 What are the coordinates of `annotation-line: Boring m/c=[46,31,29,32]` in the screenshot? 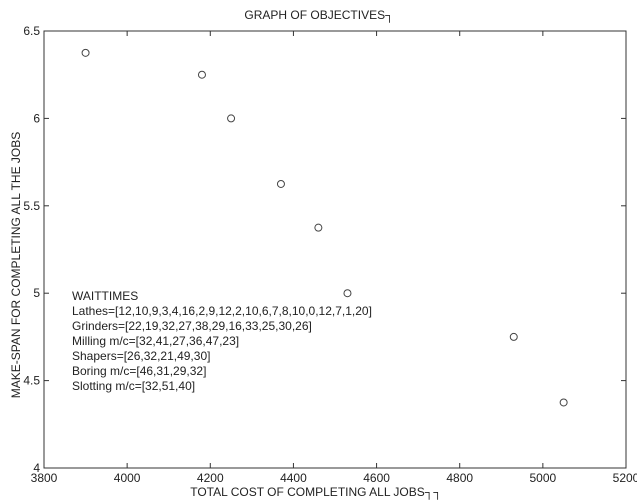 It's located at (139, 371).